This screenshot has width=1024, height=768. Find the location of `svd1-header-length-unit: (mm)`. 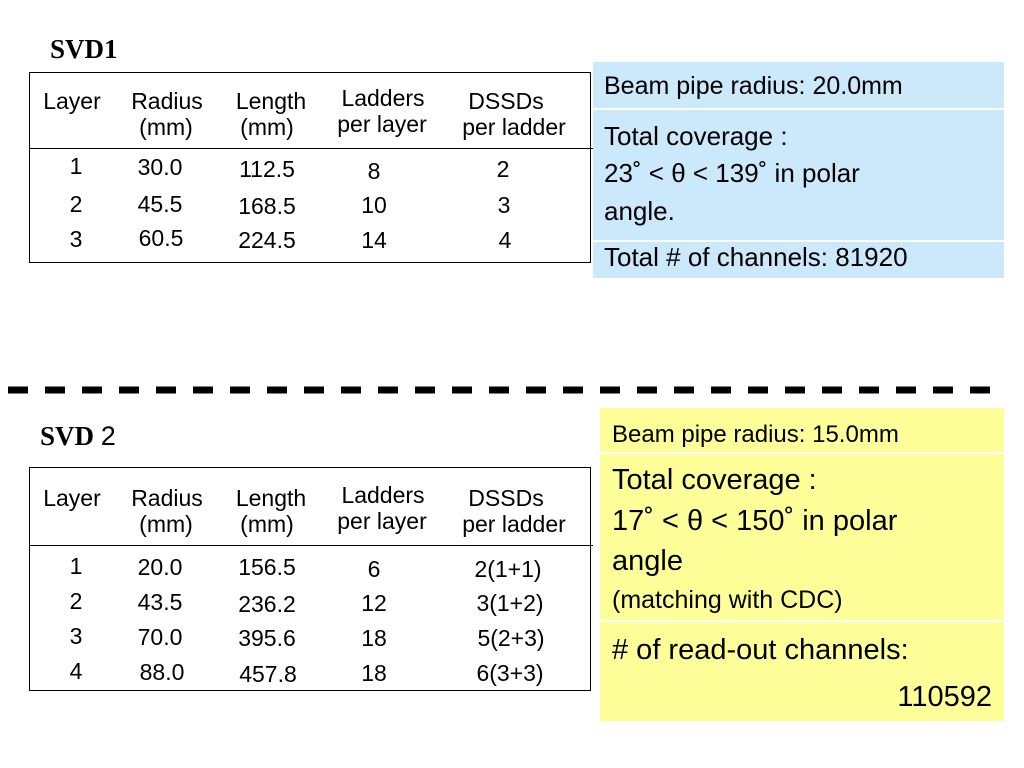

svd1-header-length-unit: (mm) is located at coordinates (267, 127).